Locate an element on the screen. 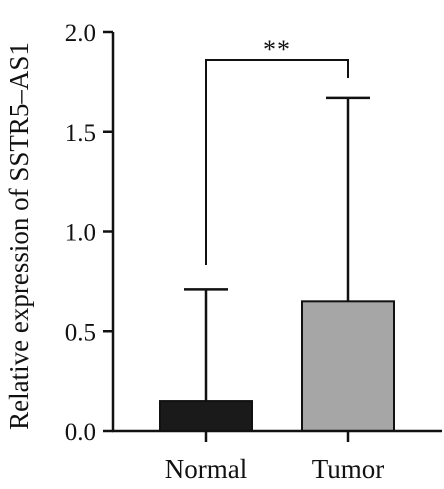 The height and width of the screenshot is (489, 444). significance-label: ** is located at coordinates (277, 49).